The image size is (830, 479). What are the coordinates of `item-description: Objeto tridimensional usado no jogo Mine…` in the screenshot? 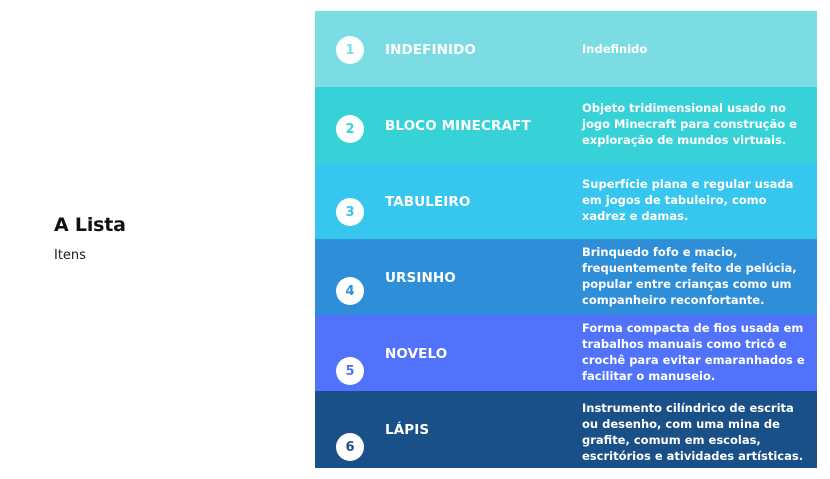 It's located at (689, 124).